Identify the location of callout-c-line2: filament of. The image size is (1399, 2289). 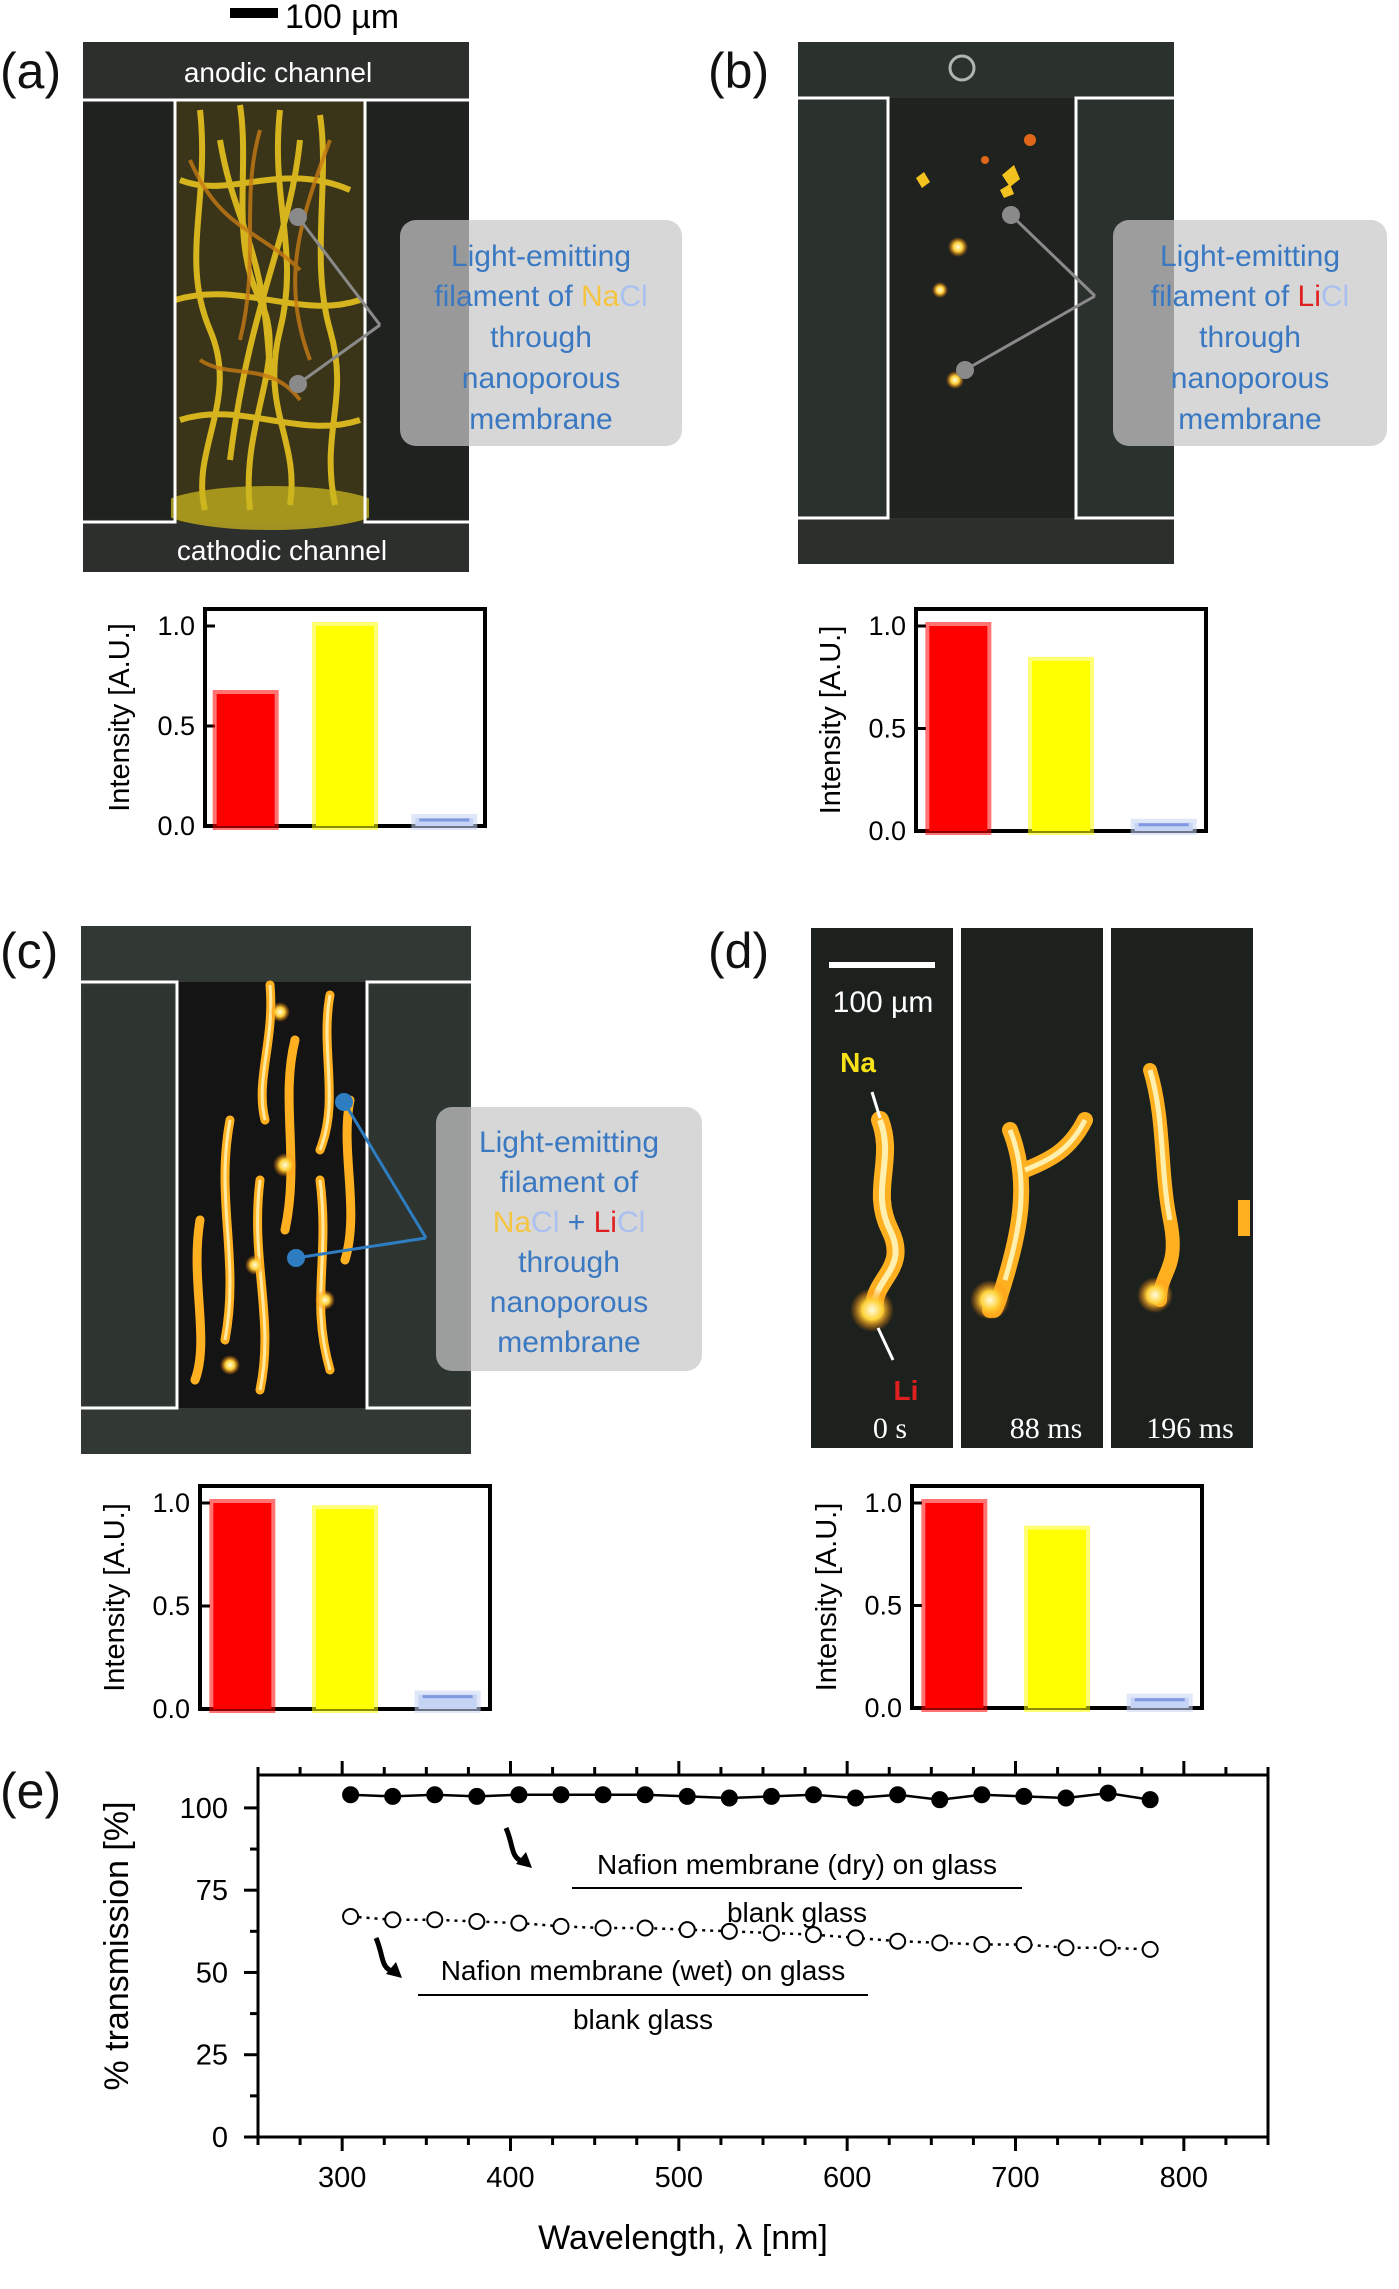
(569, 1182).